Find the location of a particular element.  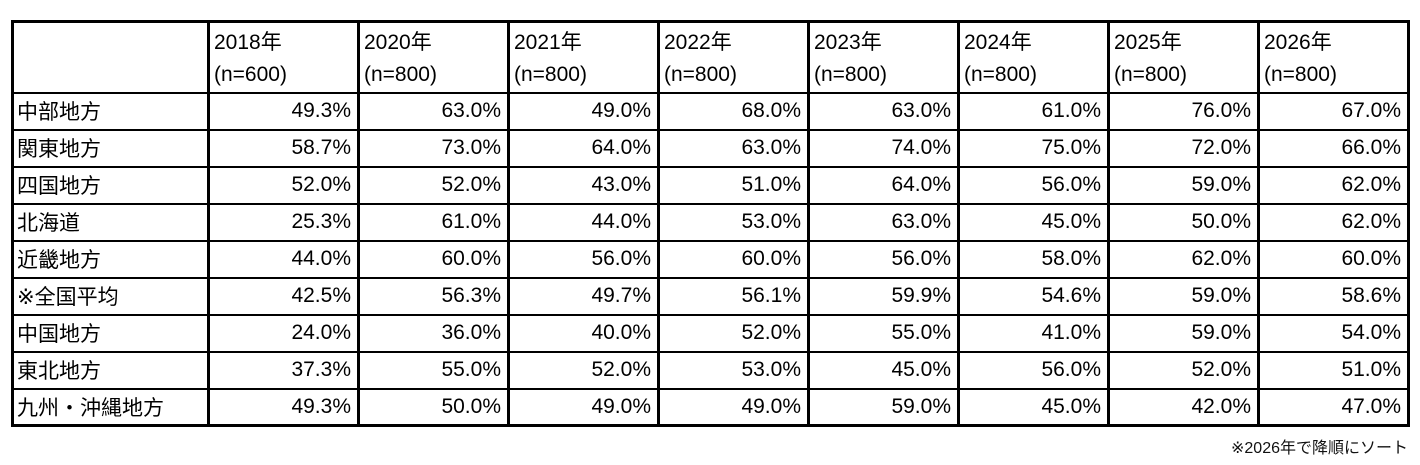

column-header-2022: 2022年 (n=800) is located at coordinates (733, 57).